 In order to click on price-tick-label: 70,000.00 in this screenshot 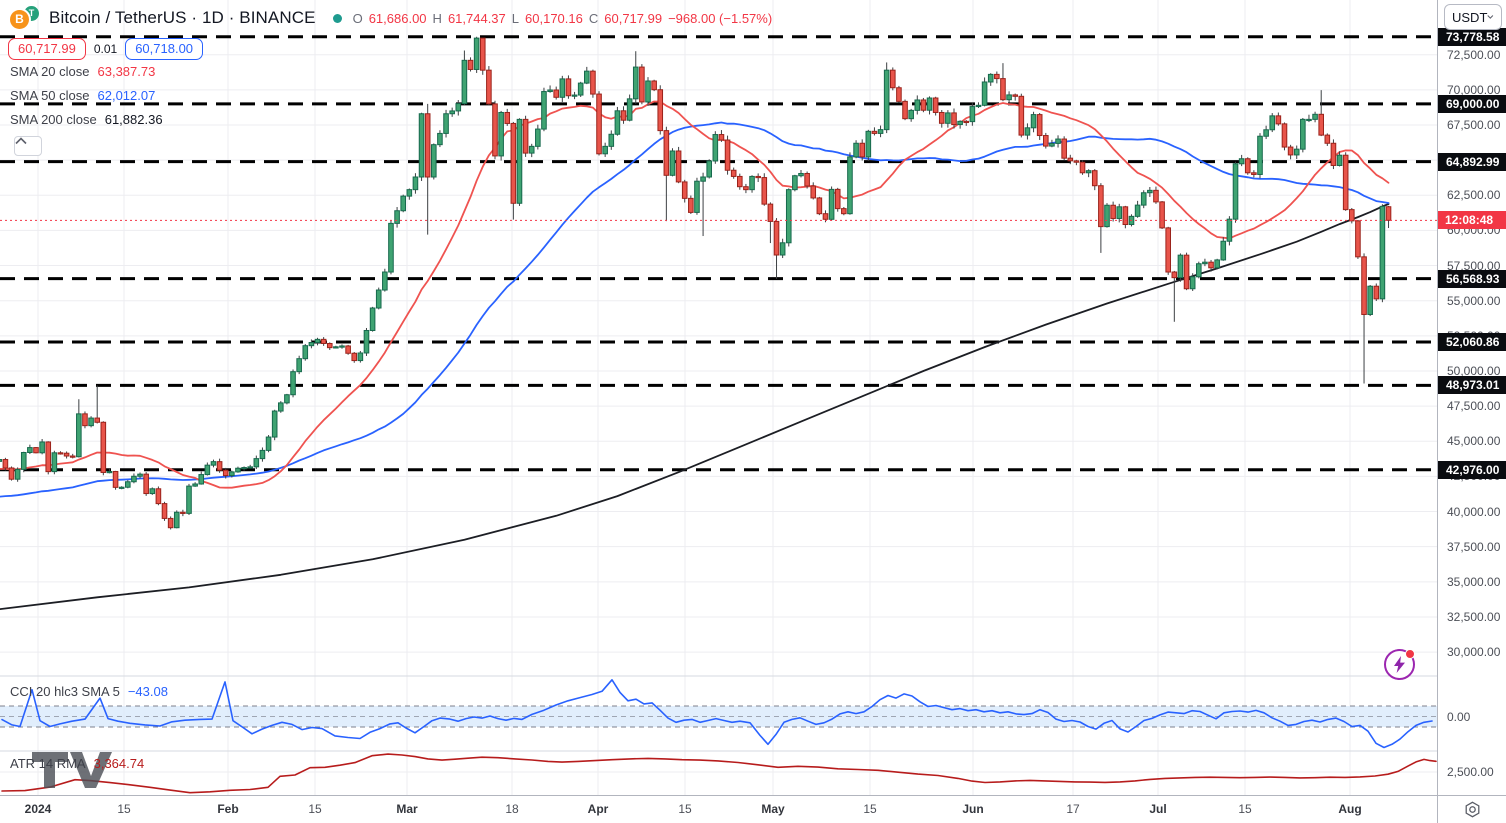, I will do `click(1474, 89)`.